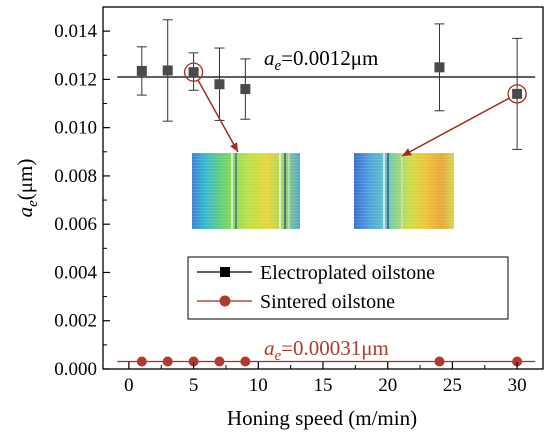 The image size is (550, 434). I want to click on legend-label-electroplated: Electroplated oilstone, so click(347, 273).